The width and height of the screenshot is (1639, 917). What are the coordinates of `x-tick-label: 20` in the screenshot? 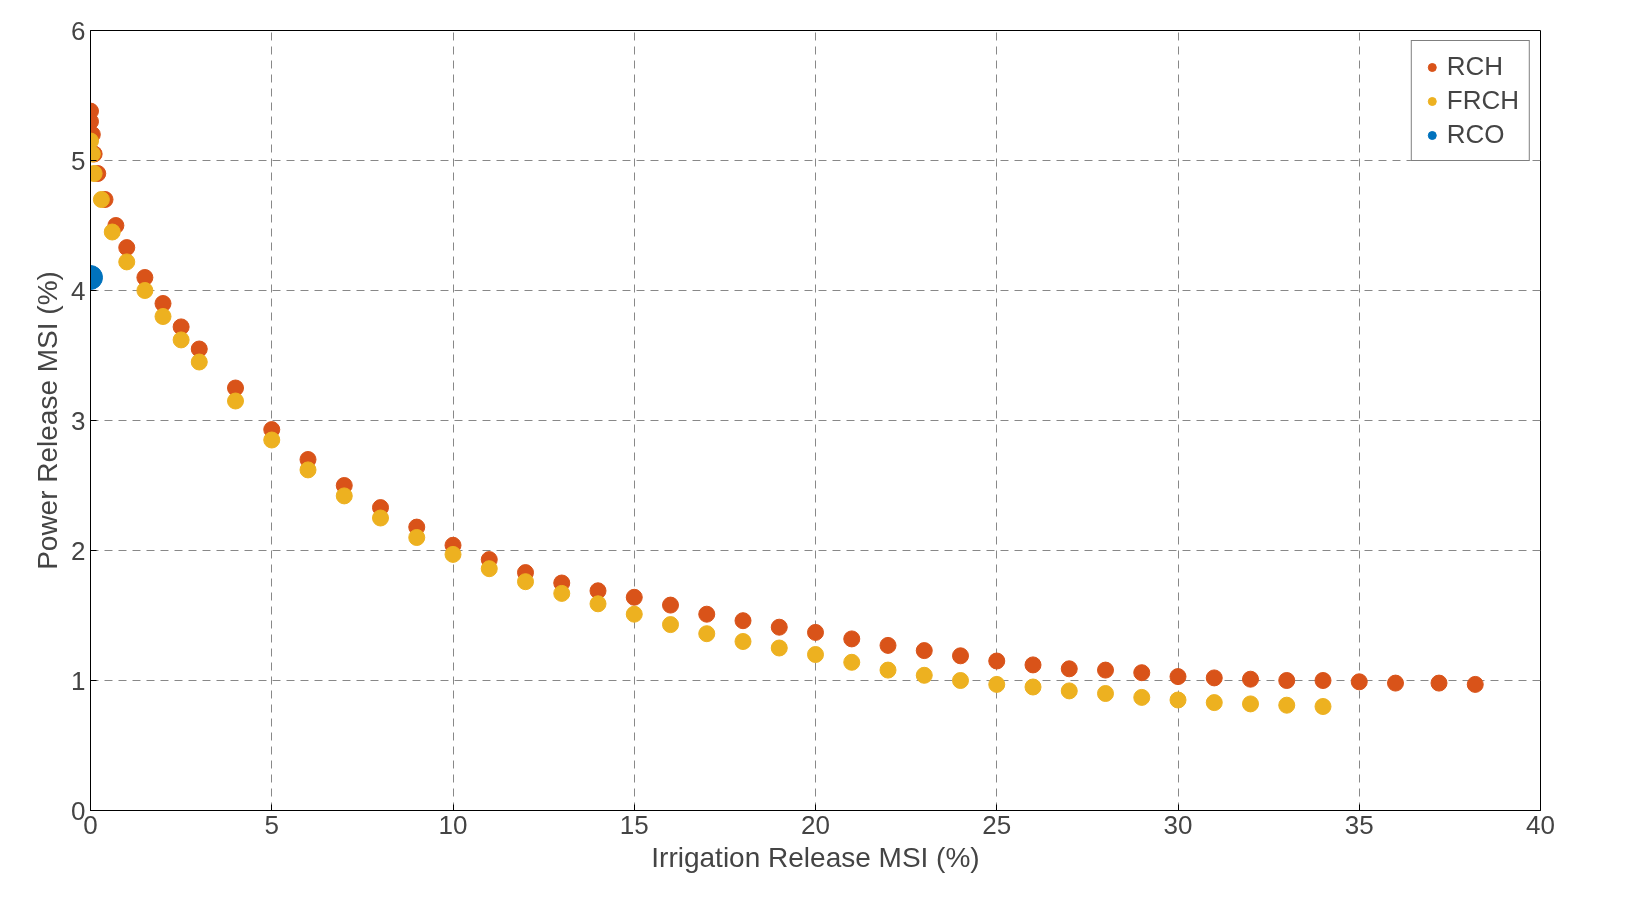 It's located at (815, 824).